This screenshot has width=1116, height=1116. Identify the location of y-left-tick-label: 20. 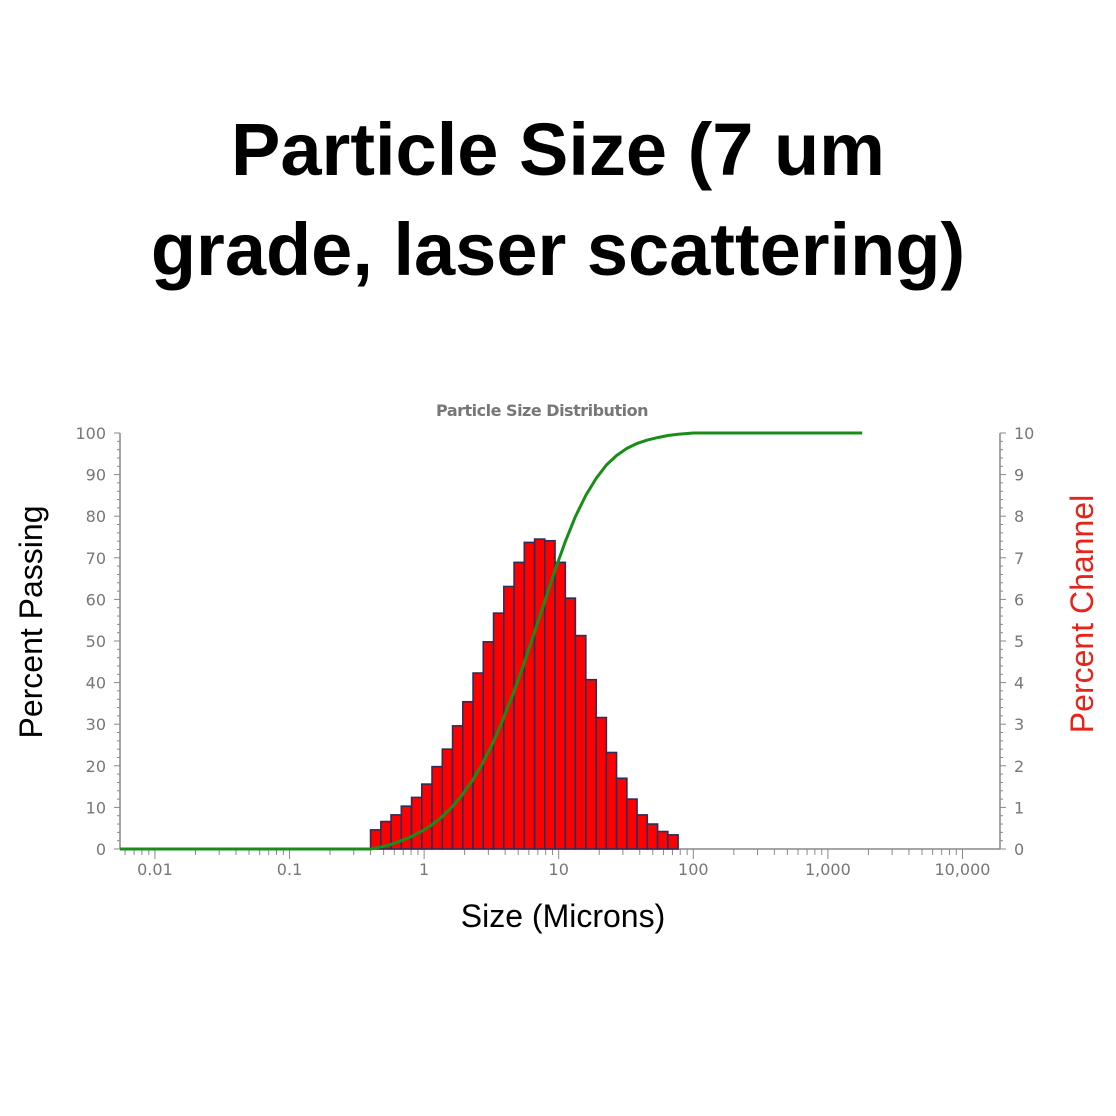
(96, 766).